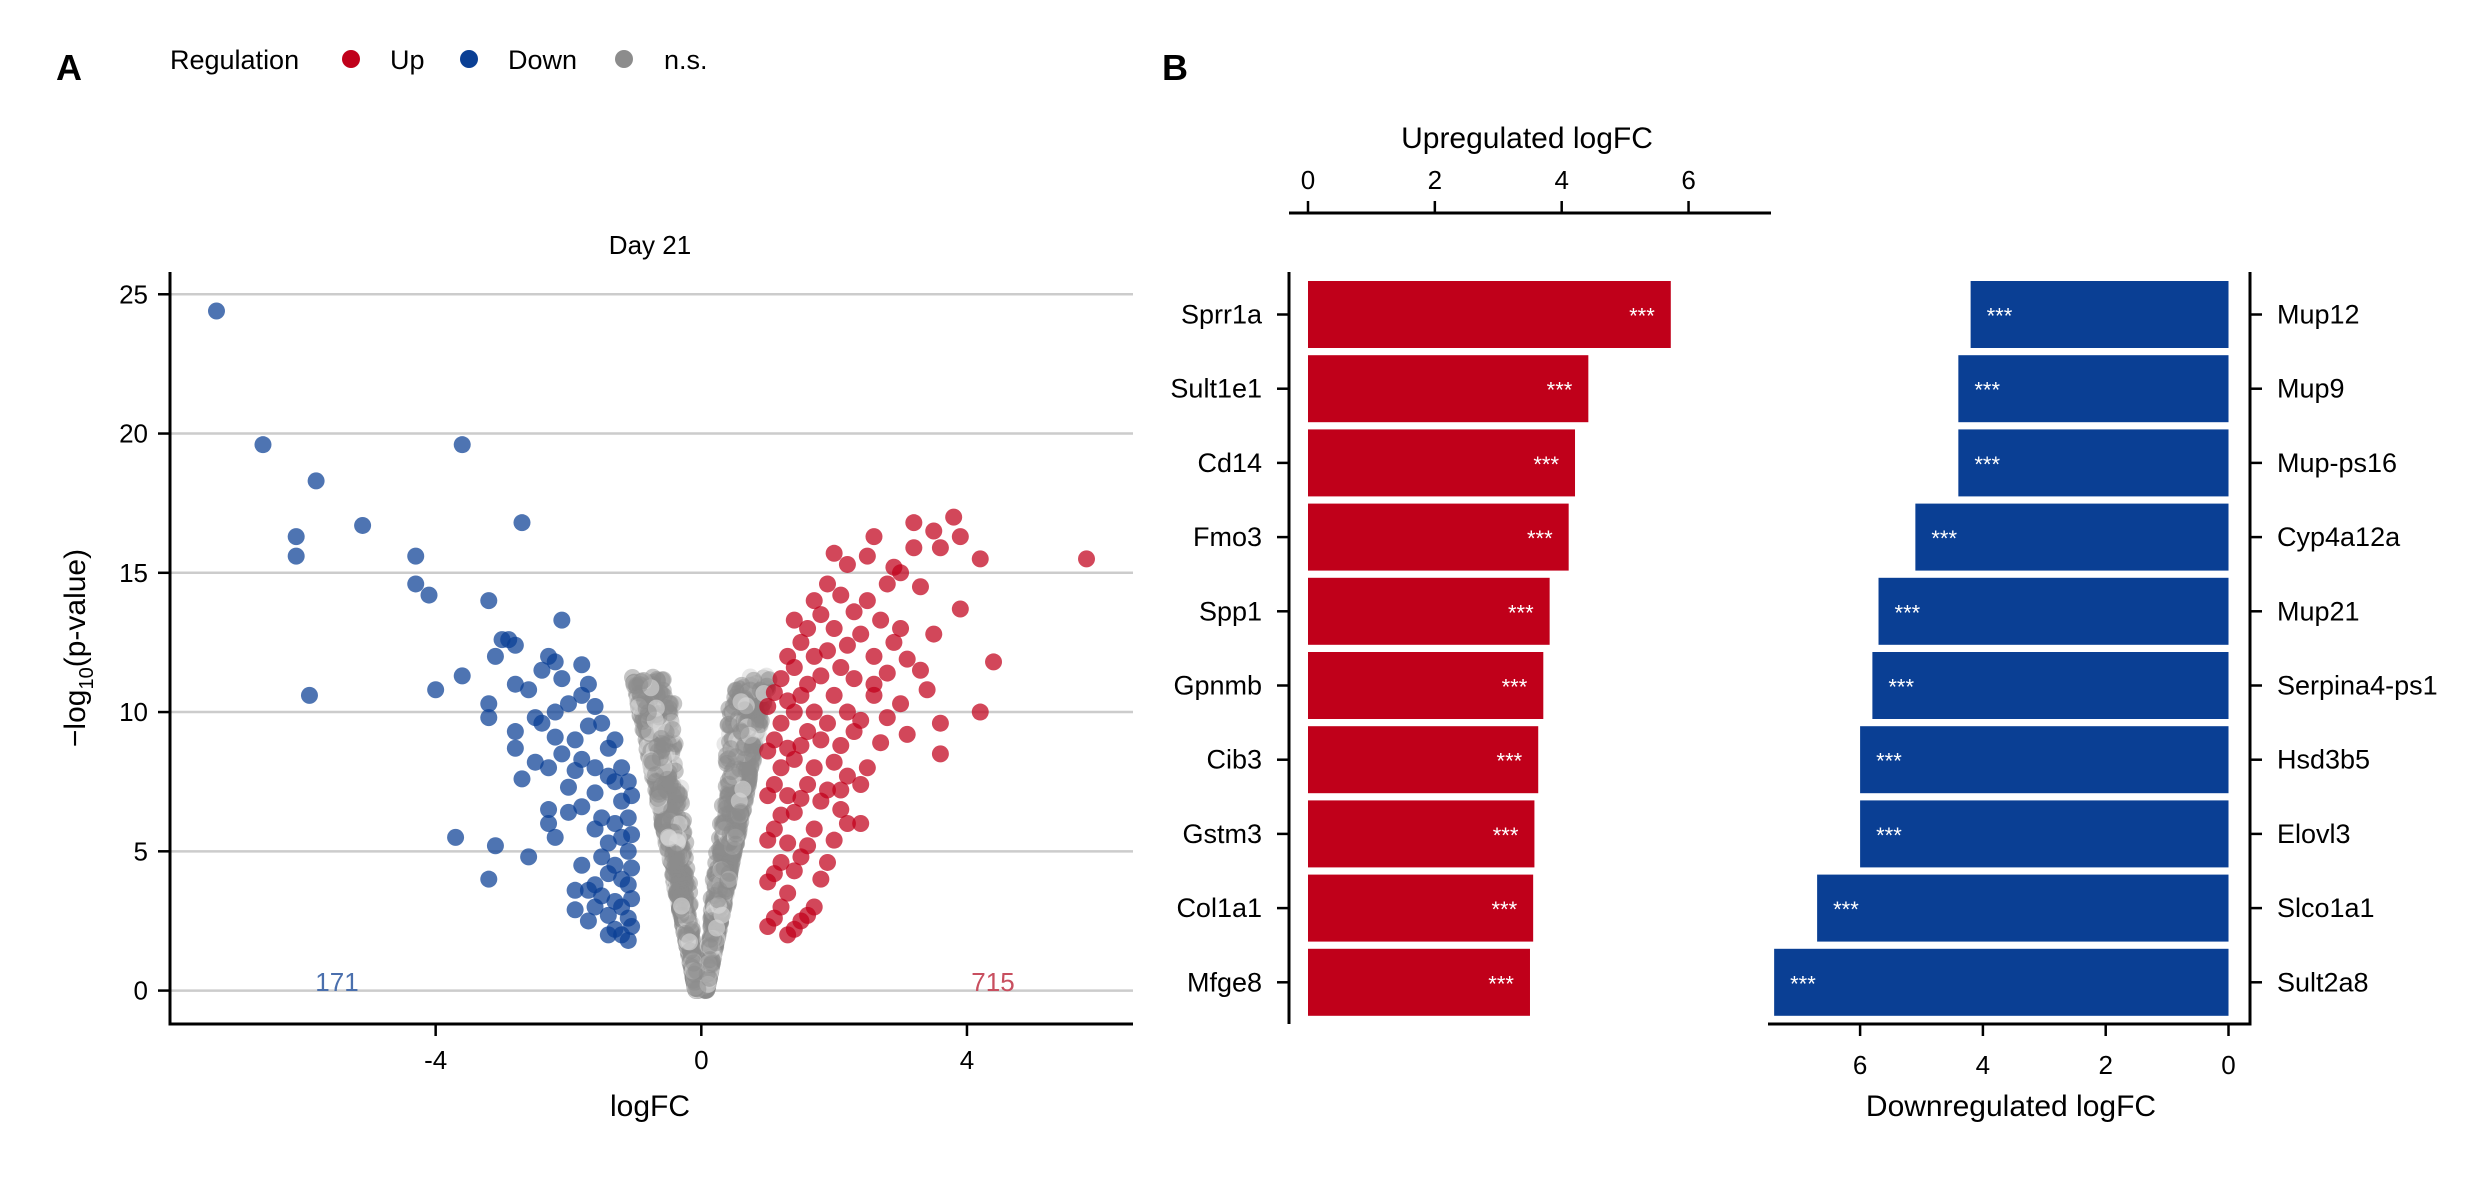 The image size is (2480, 1181). I want to click on down-gene-label: Hsd3b5, so click(2323, 760).